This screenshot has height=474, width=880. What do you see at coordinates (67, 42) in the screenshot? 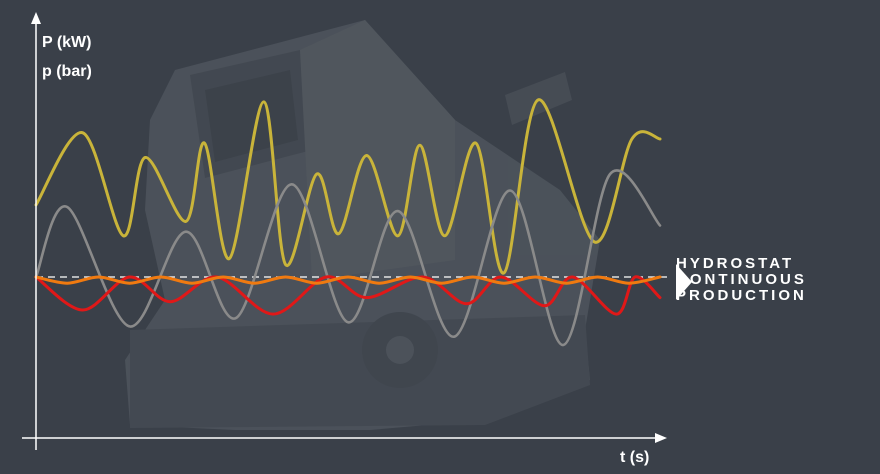
I see `y-axis-label-power: P (kW)` at bounding box center [67, 42].